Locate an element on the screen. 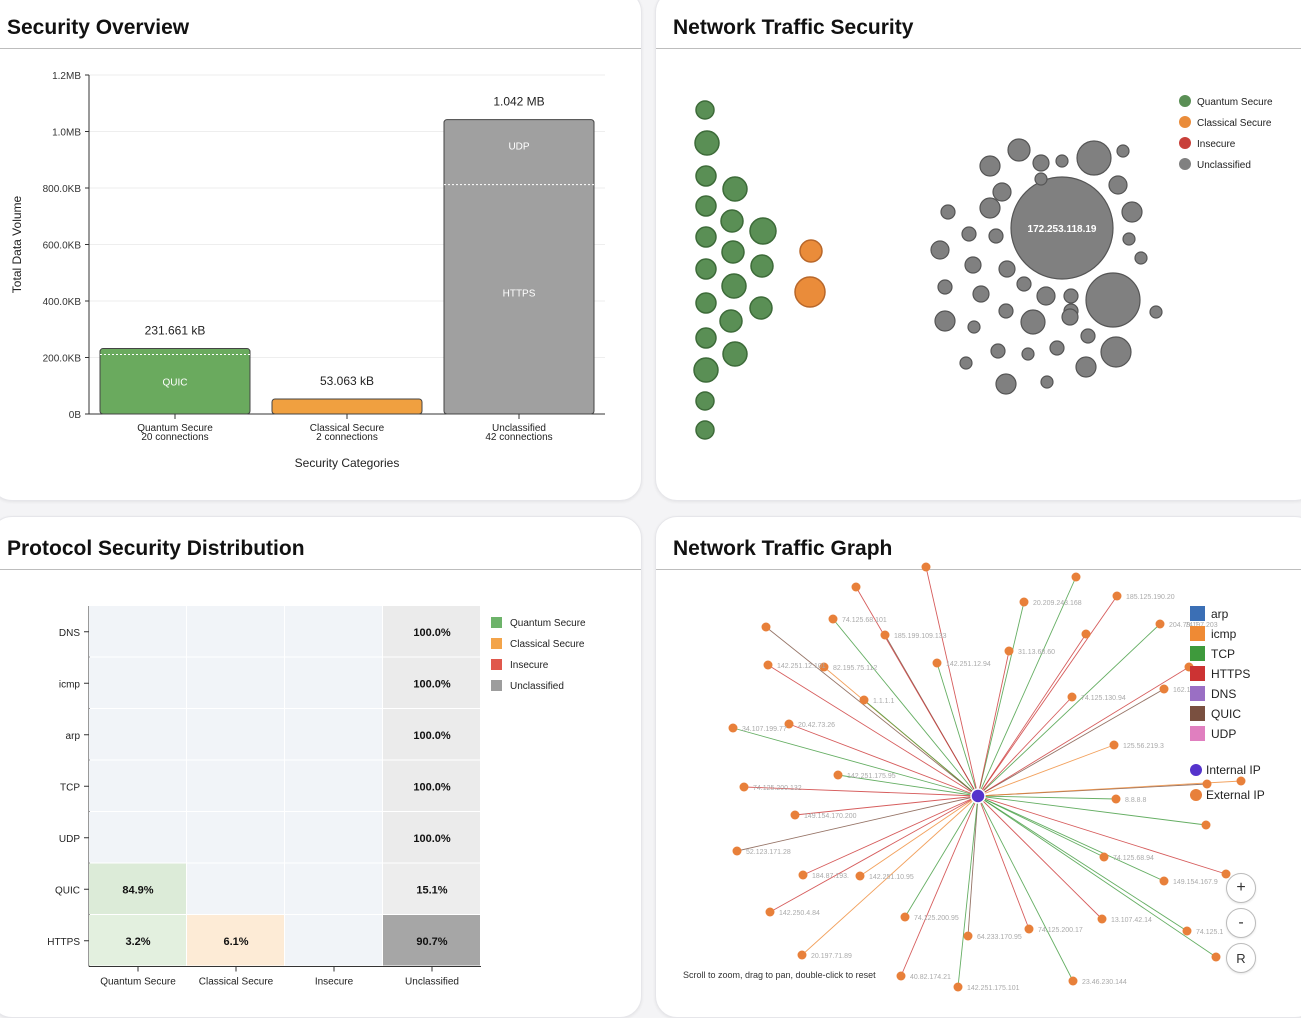 The height and width of the screenshot is (1018, 1301). node-label: 52.123.171.28 is located at coordinates (768, 852).